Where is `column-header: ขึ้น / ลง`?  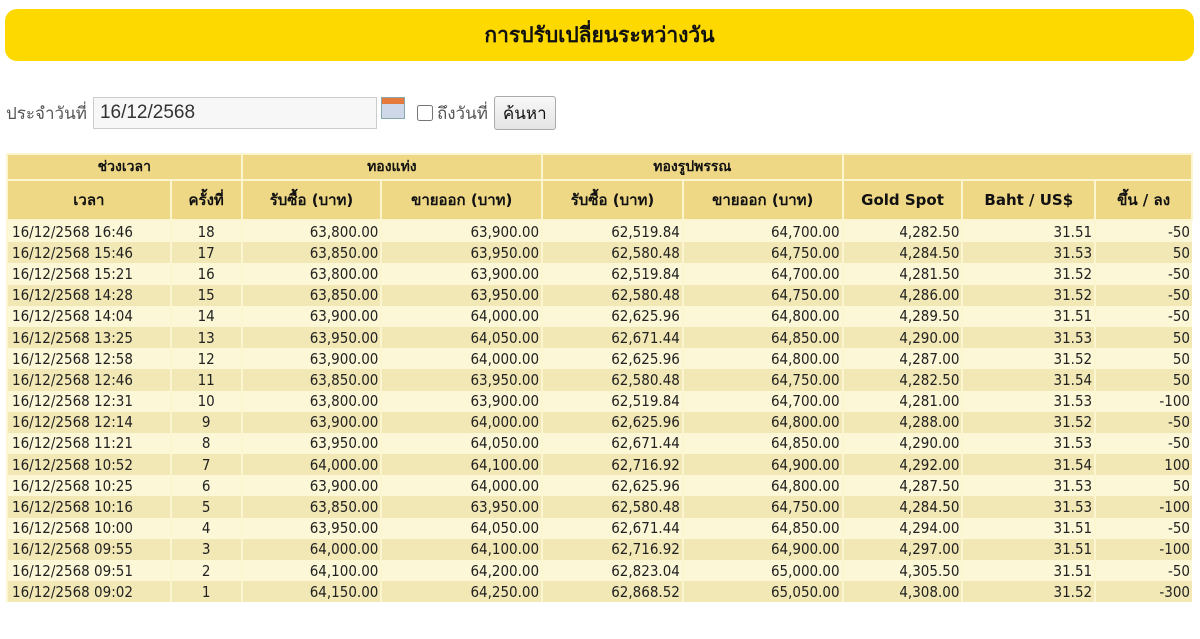
column-header: ขึ้น / ลง is located at coordinates (1143, 200).